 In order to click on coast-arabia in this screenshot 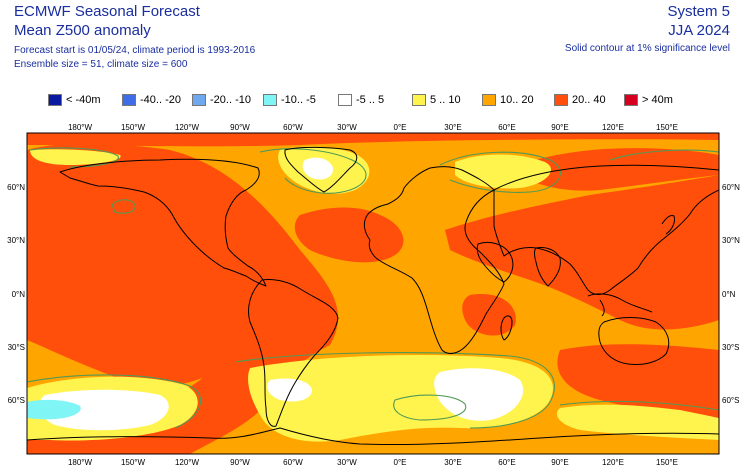, I will do `click(495, 262)`.